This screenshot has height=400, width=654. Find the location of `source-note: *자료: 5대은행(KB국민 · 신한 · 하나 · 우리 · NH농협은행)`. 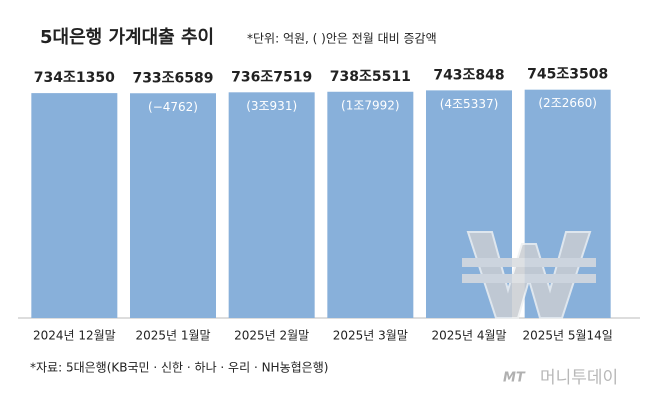

source-note: *자료: 5대은행(KB국민 · 신한 · 하나 · 우리 · NH농협은행) is located at coordinates (179, 367).